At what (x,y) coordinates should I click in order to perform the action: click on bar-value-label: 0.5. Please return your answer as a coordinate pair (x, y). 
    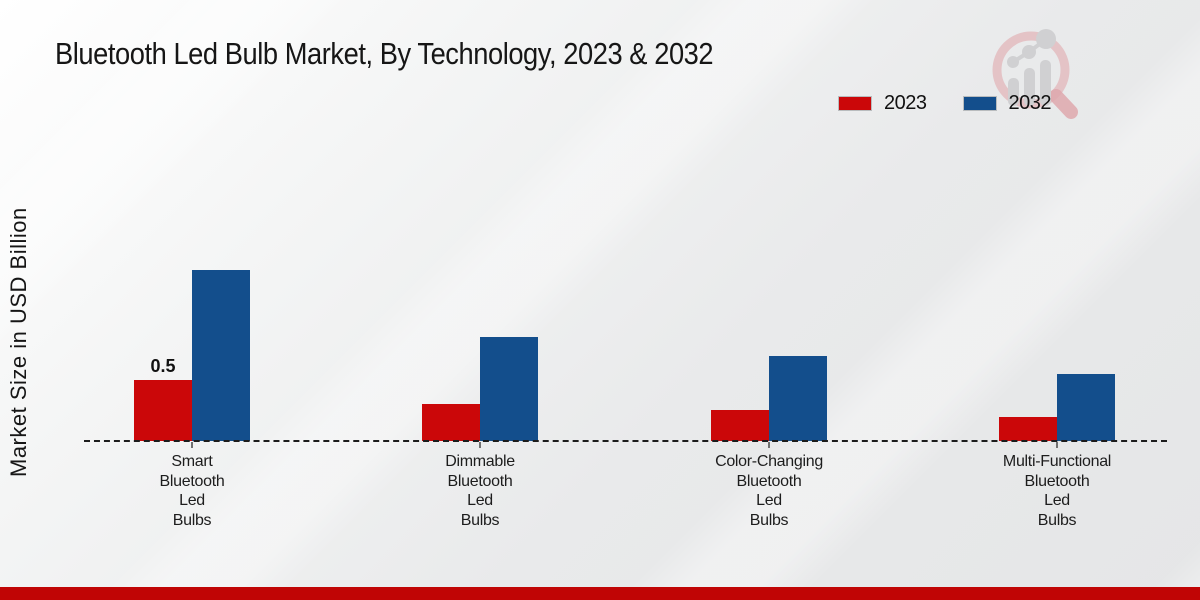
    Looking at the image, I should click on (163, 366).